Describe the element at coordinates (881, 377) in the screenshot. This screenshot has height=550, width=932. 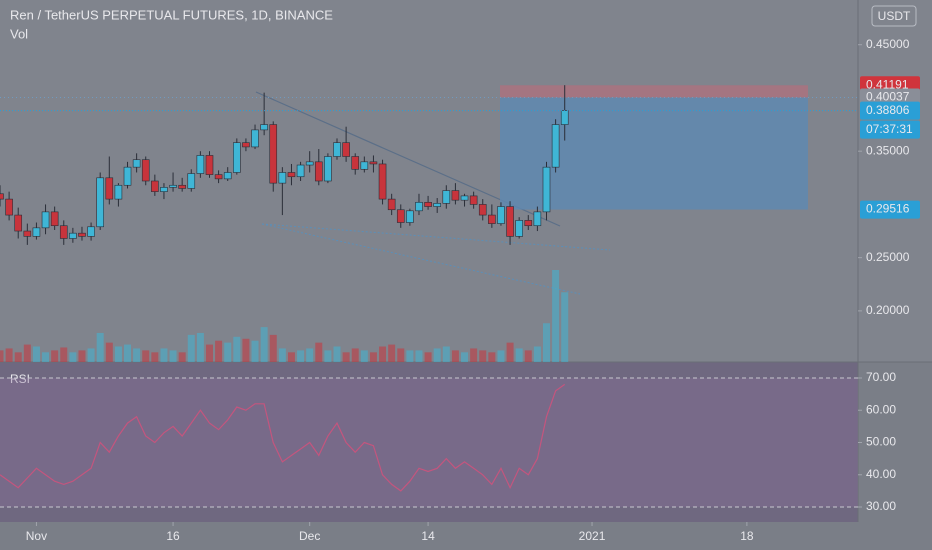
I see `y-tick-label: 70.00` at that location.